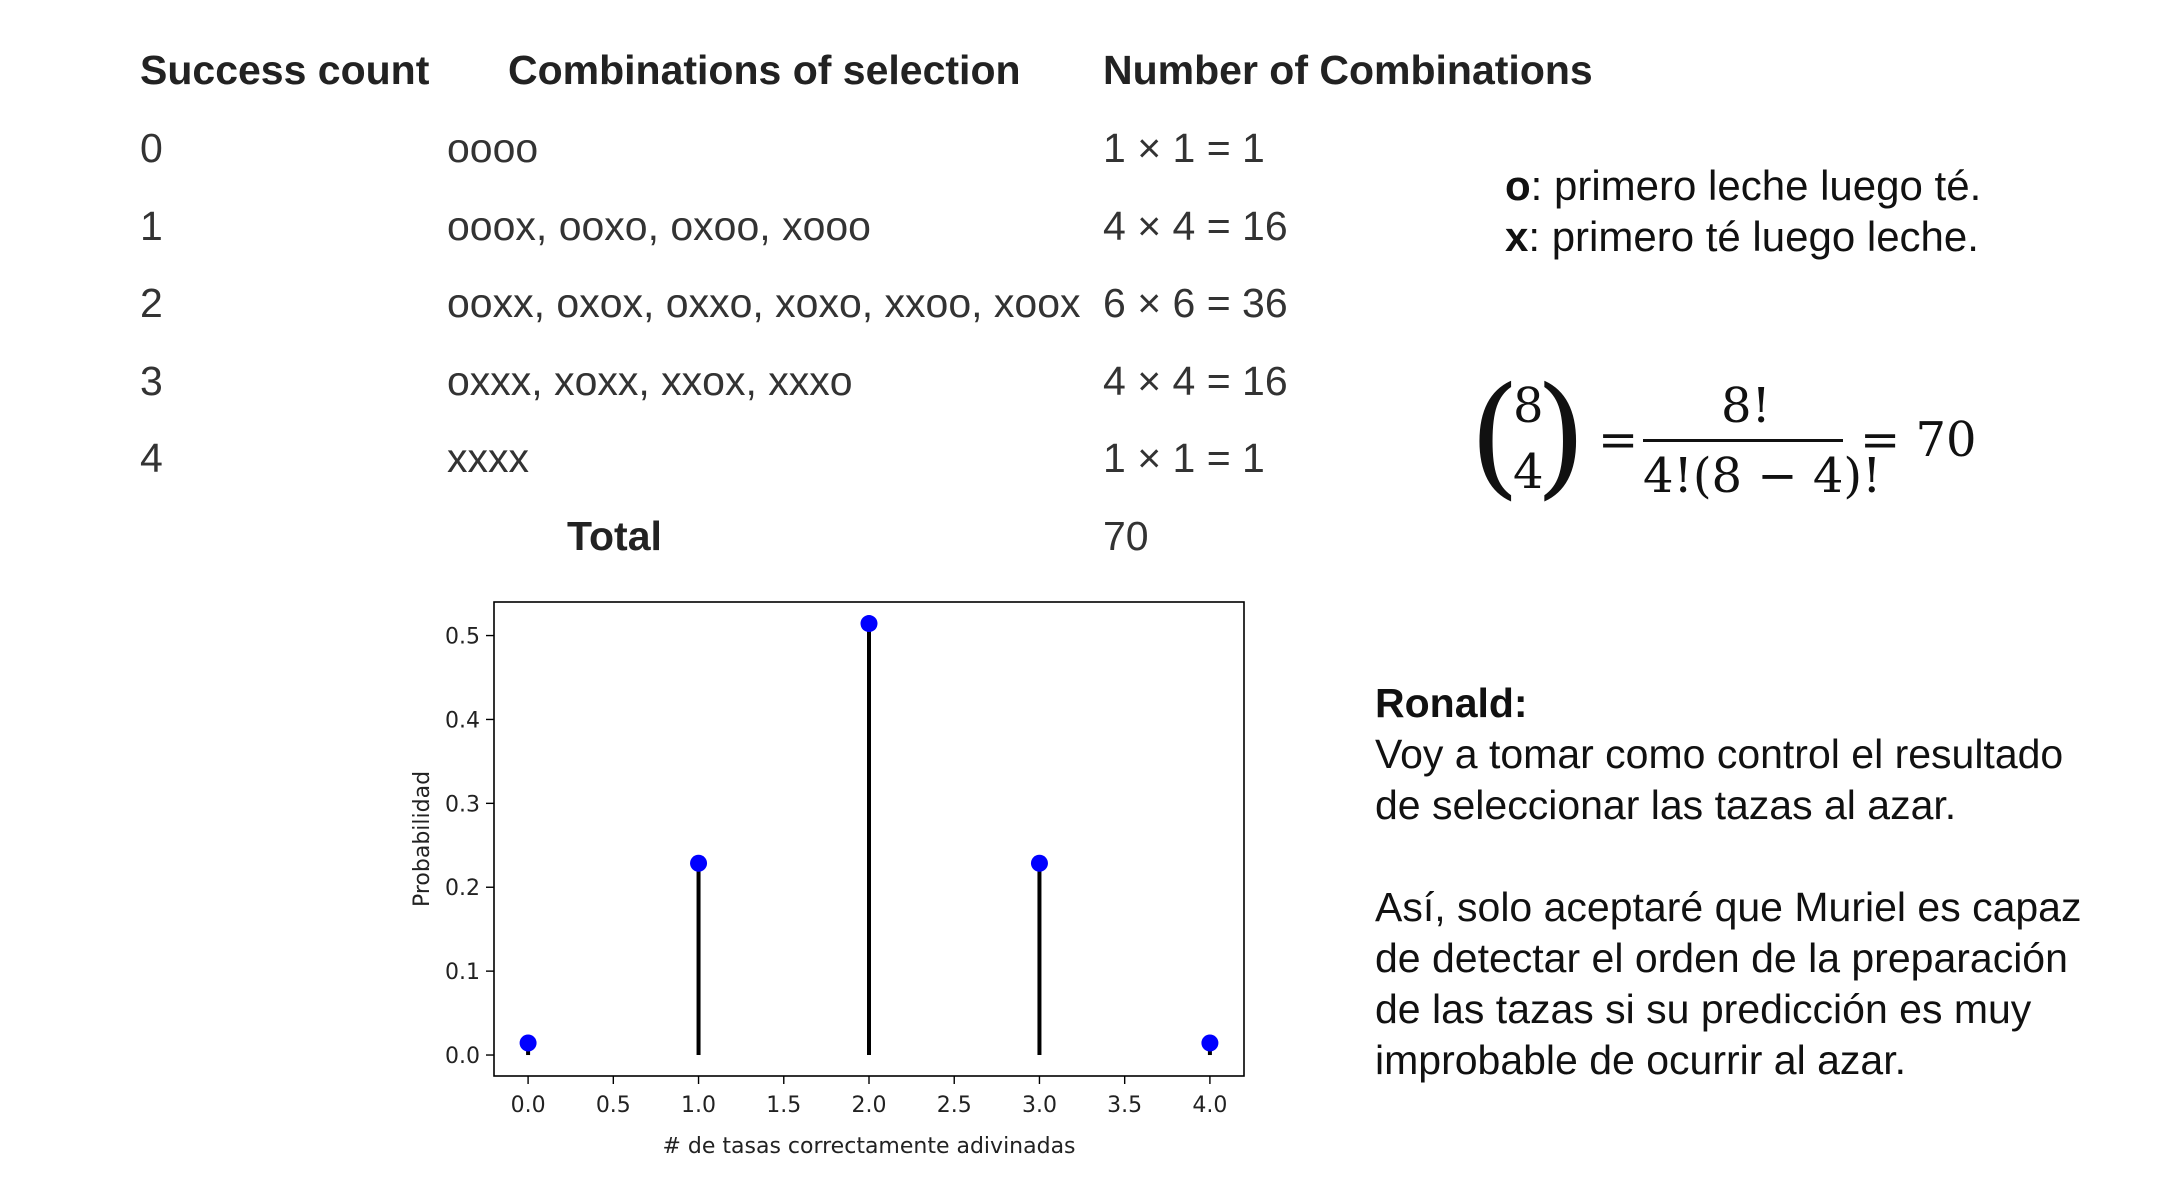  I want to click on paragraph-gap, so click(1728, 856).